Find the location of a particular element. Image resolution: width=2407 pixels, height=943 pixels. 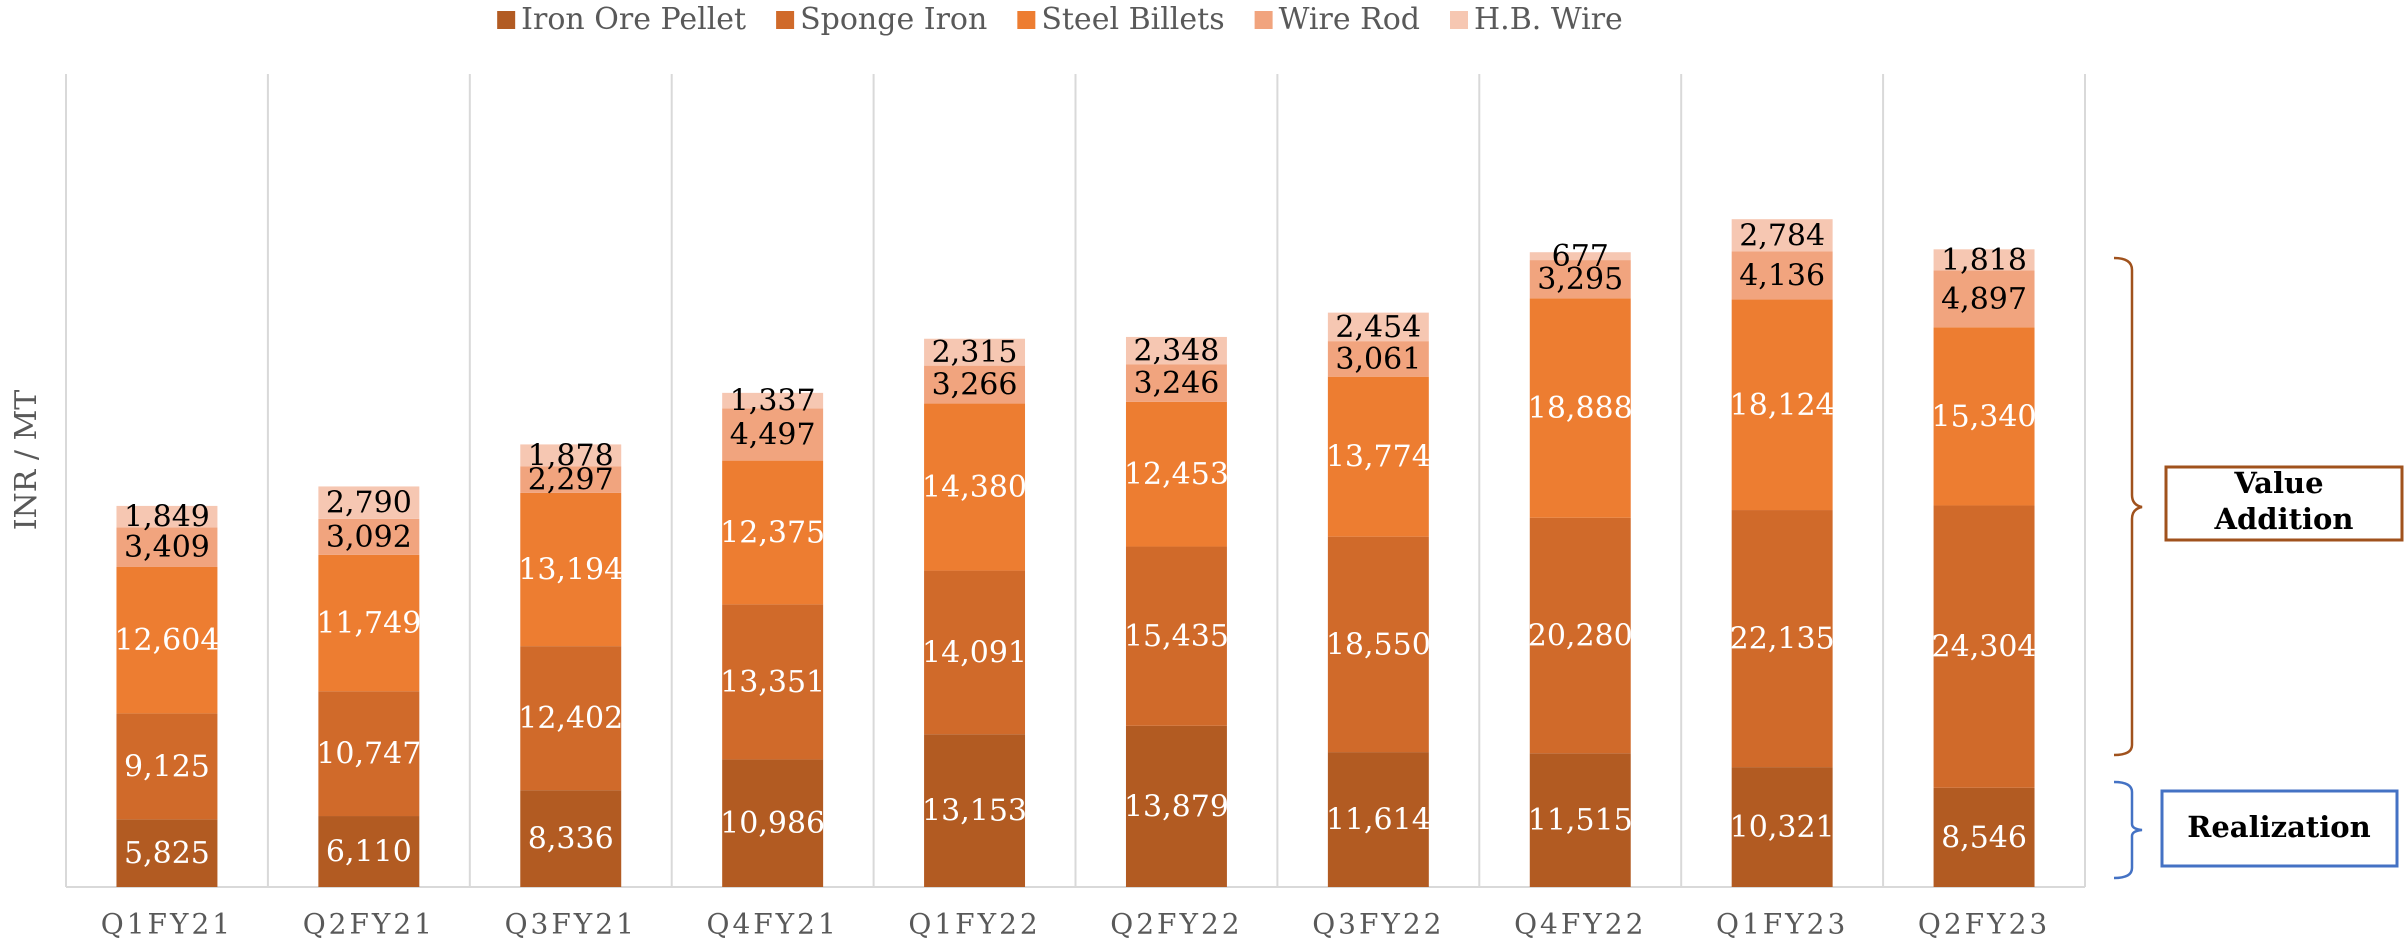

data-label: 13,351 is located at coordinates (772, 682).